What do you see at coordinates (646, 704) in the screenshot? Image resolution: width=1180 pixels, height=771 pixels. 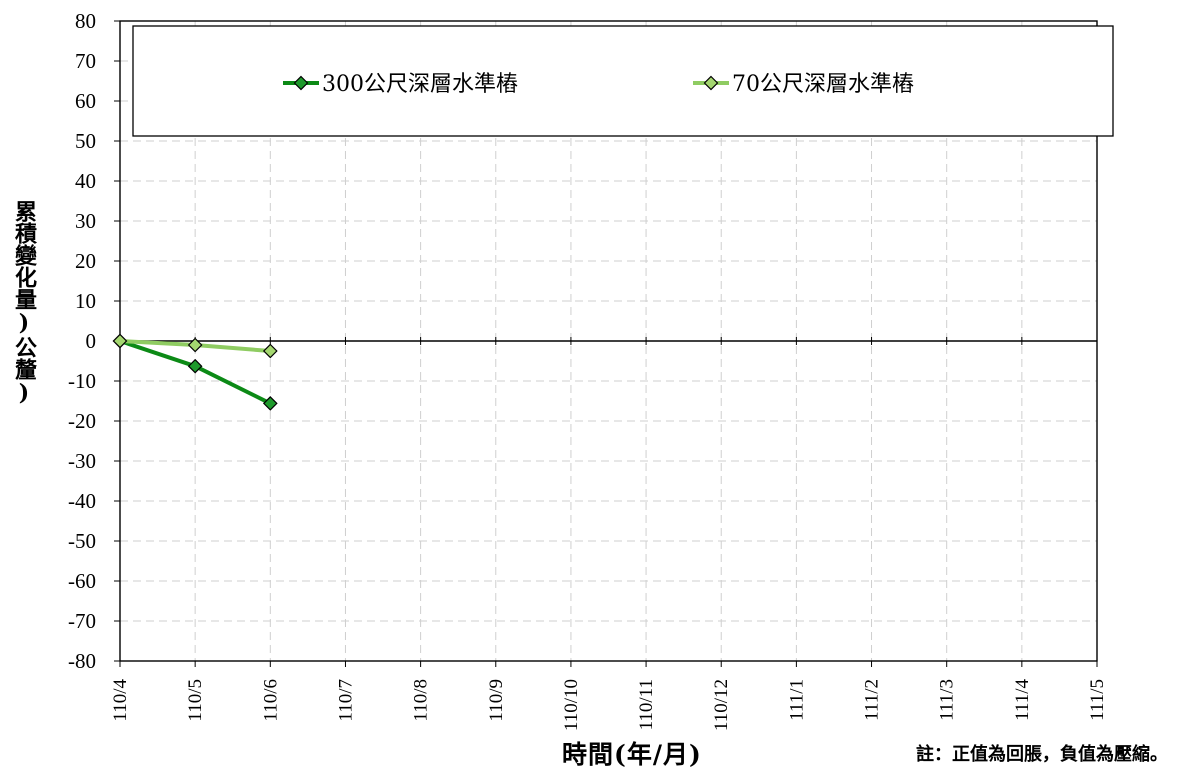 I see `x-tick-label: 110/11` at bounding box center [646, 704].